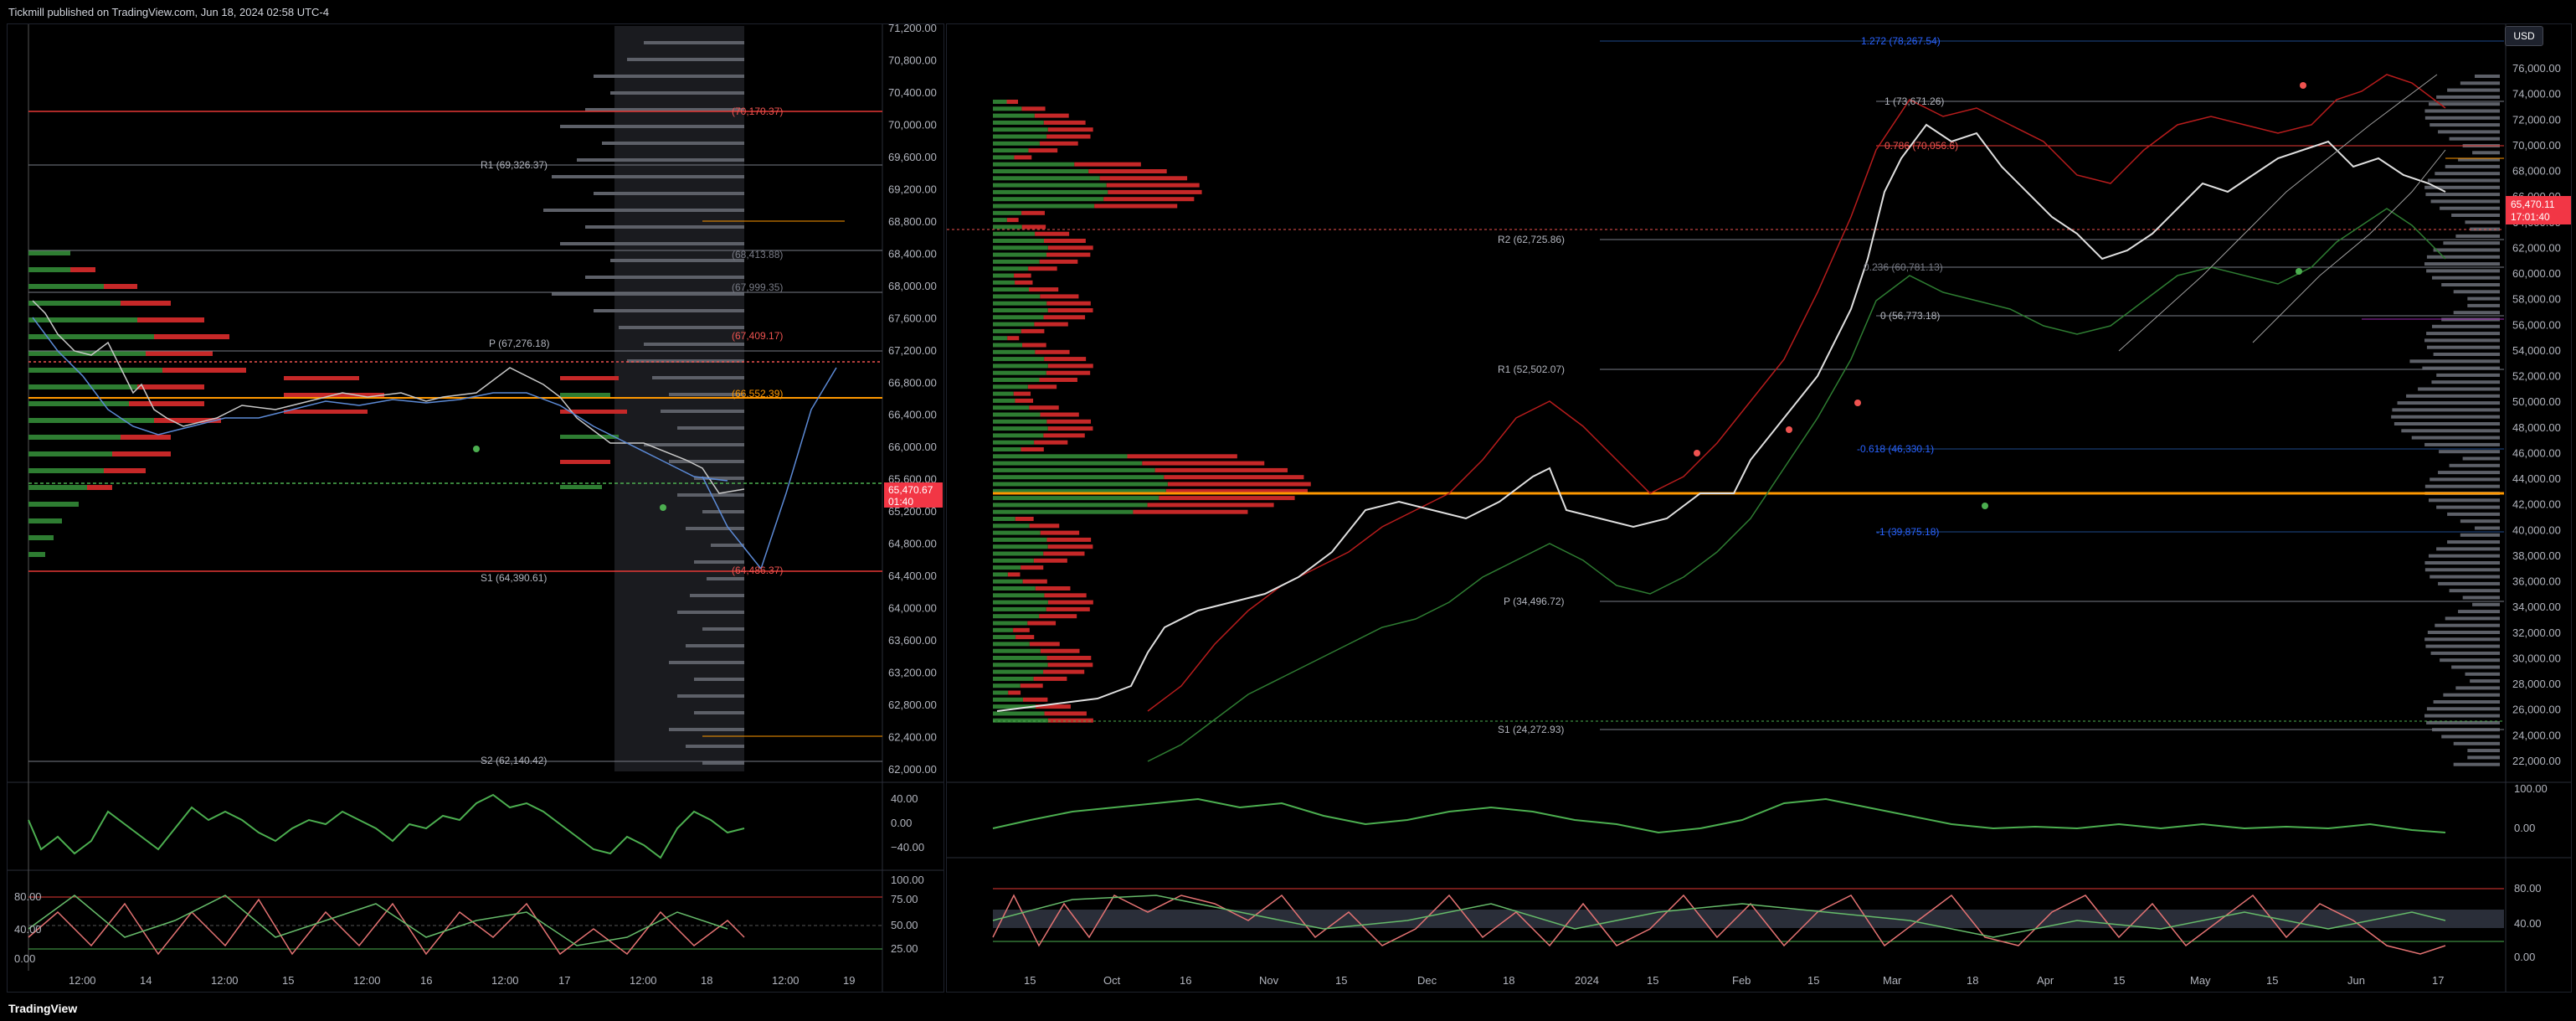 The width and height of the screenshot is (2576, 1021). What do you see at coordinates (913, 189) in the screenshot?
I see `price-tick: 69,200.00` at bounding box center [913, 189].